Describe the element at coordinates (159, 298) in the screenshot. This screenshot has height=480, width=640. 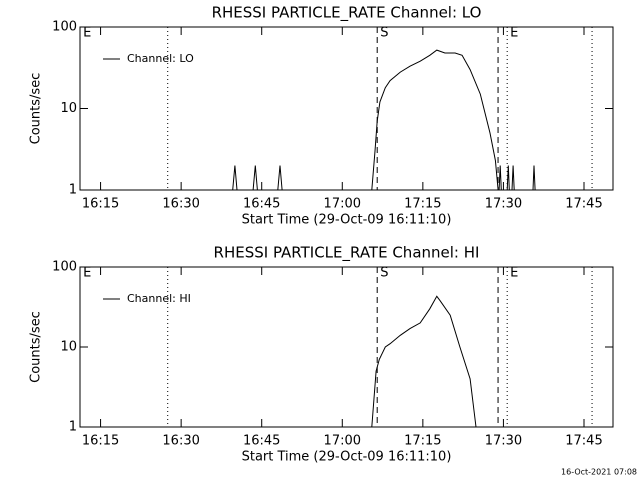
I see `legend-label: Channel: HI` at that location.